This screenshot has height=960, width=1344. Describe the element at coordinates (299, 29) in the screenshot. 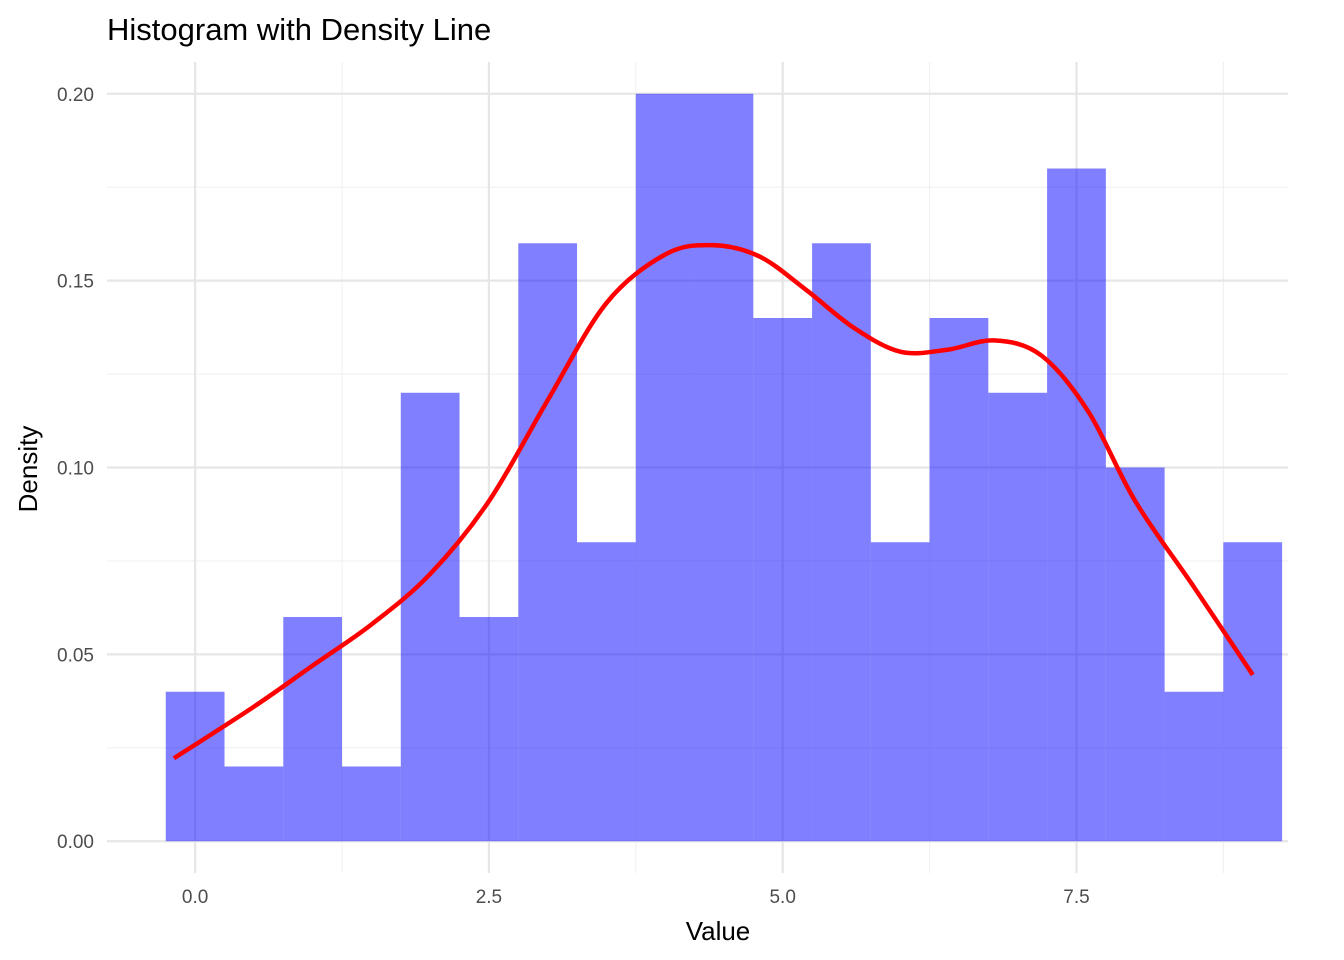

I see `chart-title: Histogram with Density Line` at that location.